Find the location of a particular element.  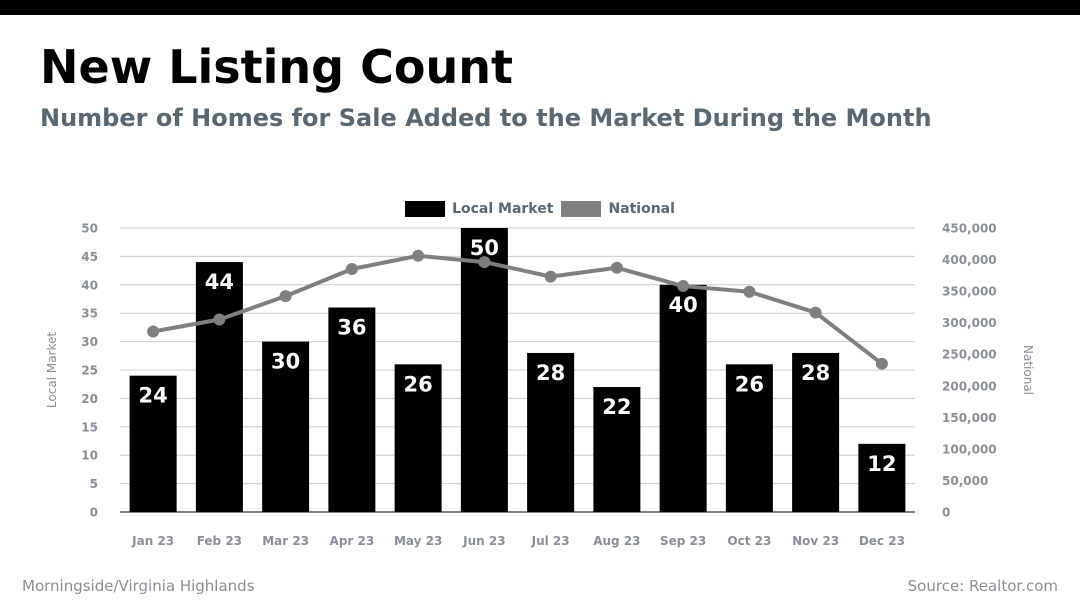

legend-swatch-national is located at coordinates (581, 209).